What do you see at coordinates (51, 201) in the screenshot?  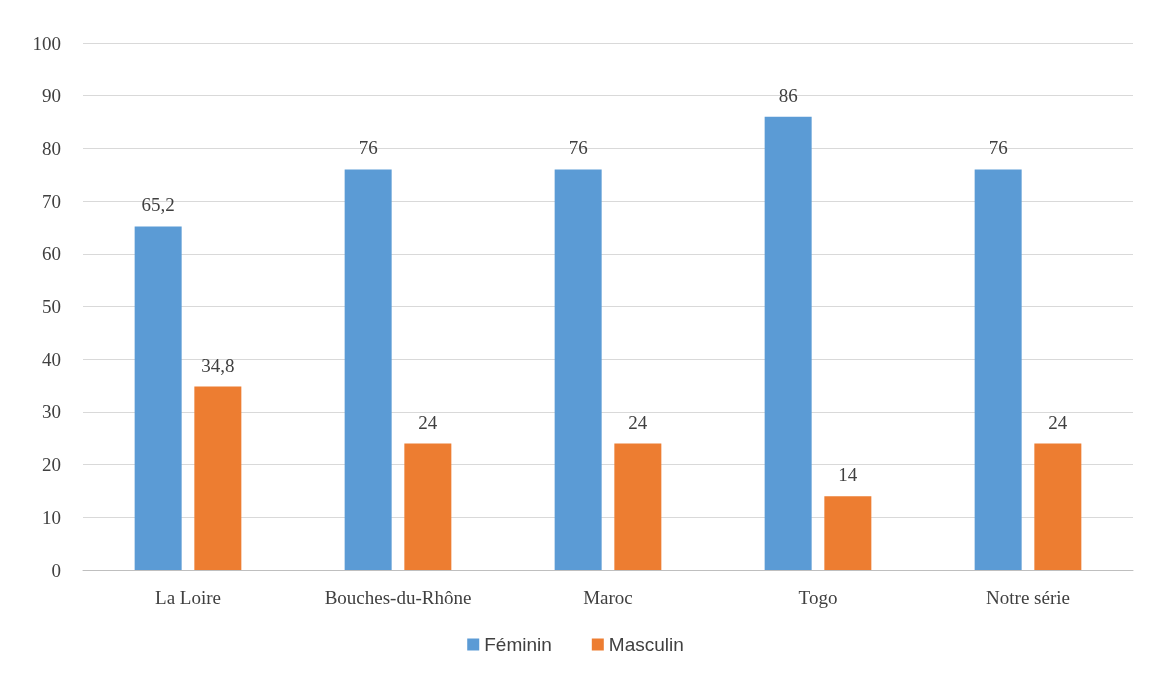 I see `y-tick-label: 70` at bounding box center [51, 201].